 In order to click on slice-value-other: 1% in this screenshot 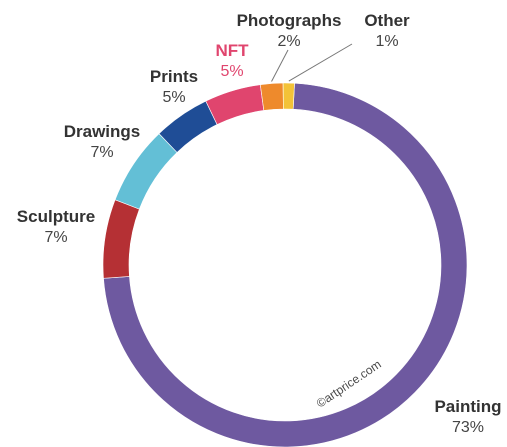, I will do `click(386, 41)`.